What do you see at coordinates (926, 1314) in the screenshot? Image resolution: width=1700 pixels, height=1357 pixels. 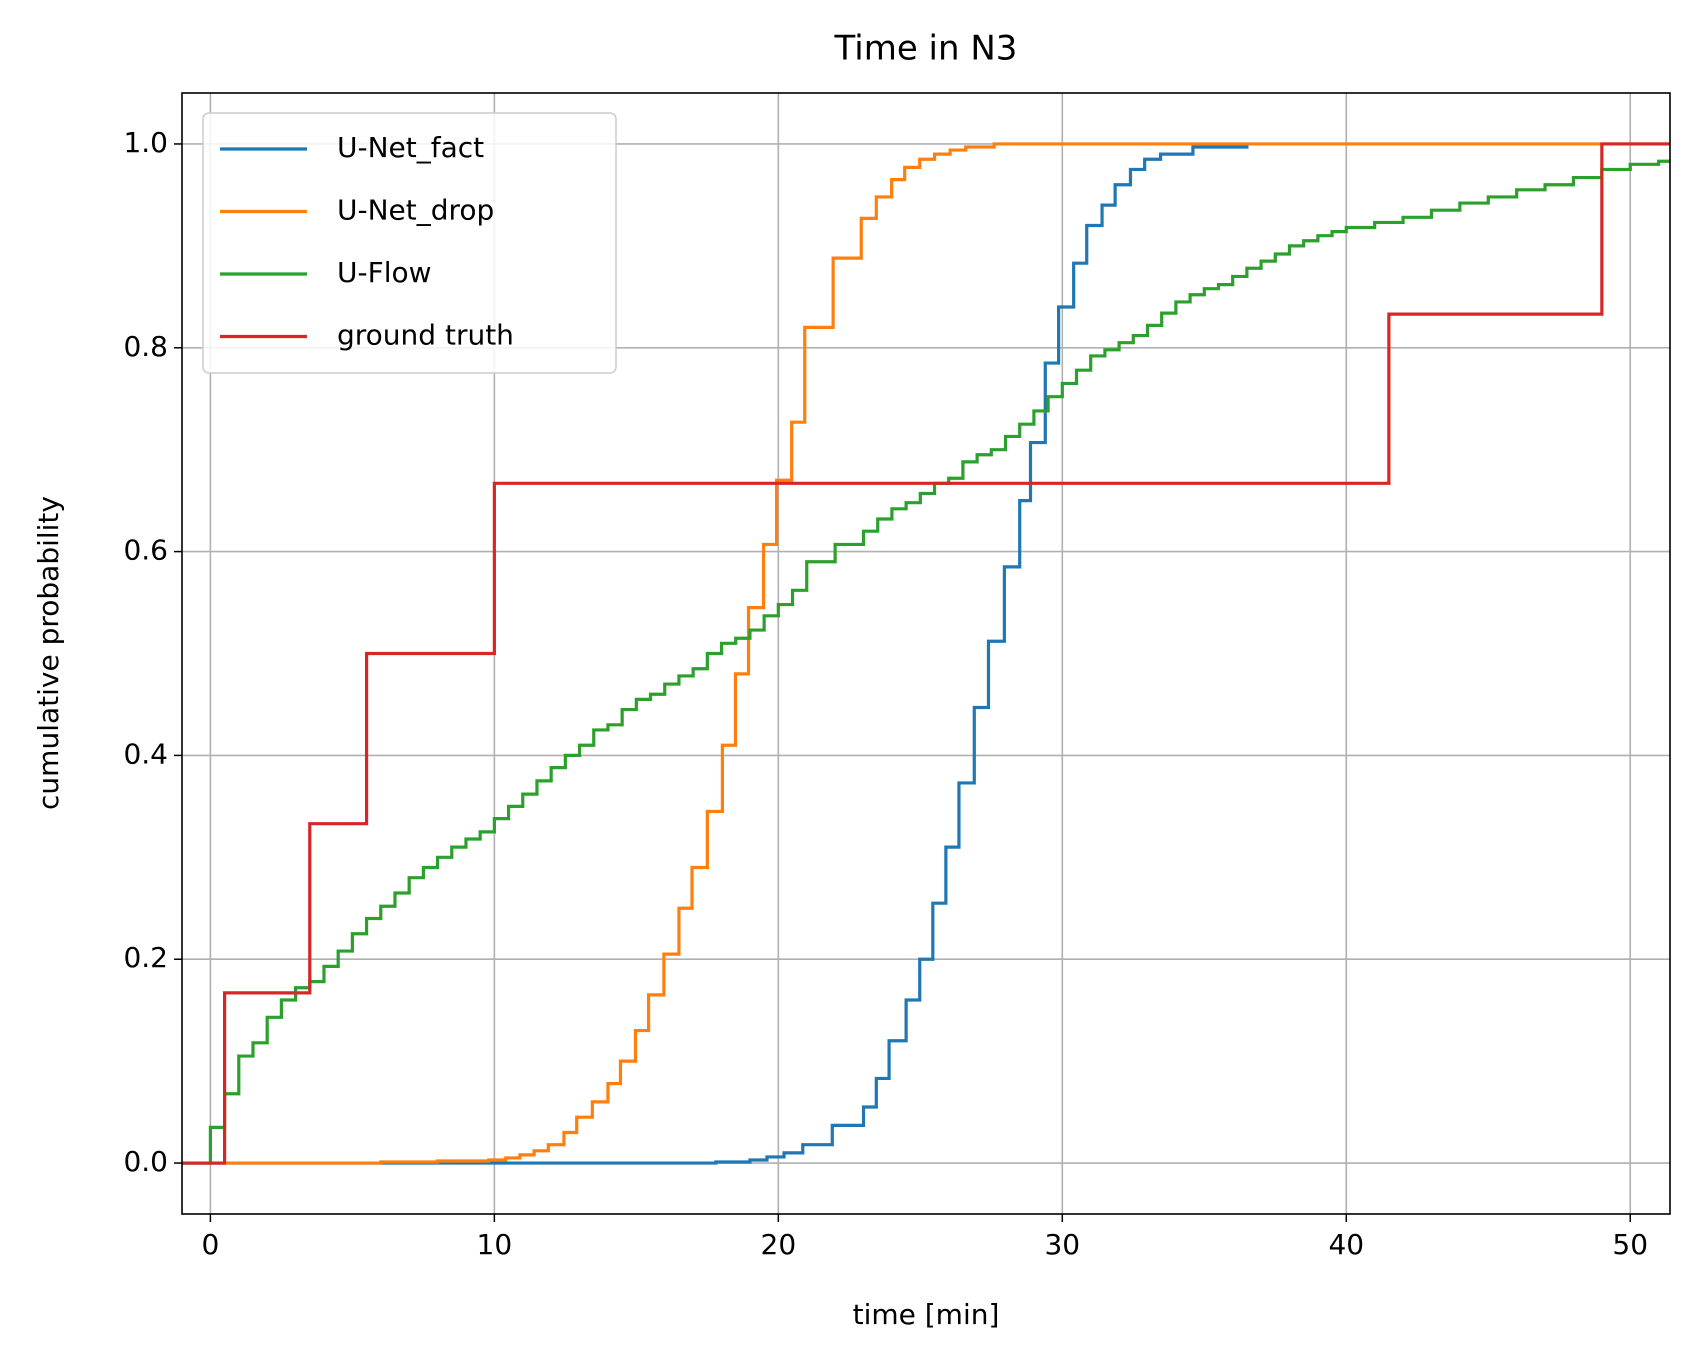 I see `x-axis-label: time [min]` at bounding box center [926, 1314].